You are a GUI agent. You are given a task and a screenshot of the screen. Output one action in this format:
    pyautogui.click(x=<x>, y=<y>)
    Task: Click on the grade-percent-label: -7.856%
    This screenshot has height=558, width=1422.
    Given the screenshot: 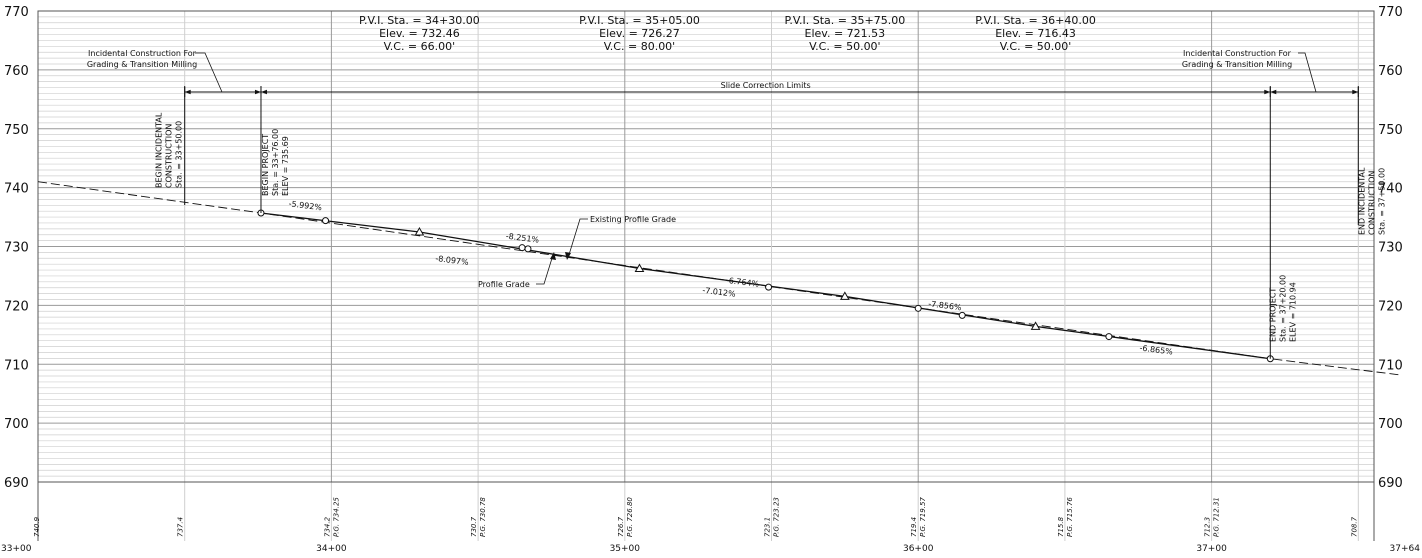 What is the action you would take?
    pyautogui.click(x=945, y=305)
    